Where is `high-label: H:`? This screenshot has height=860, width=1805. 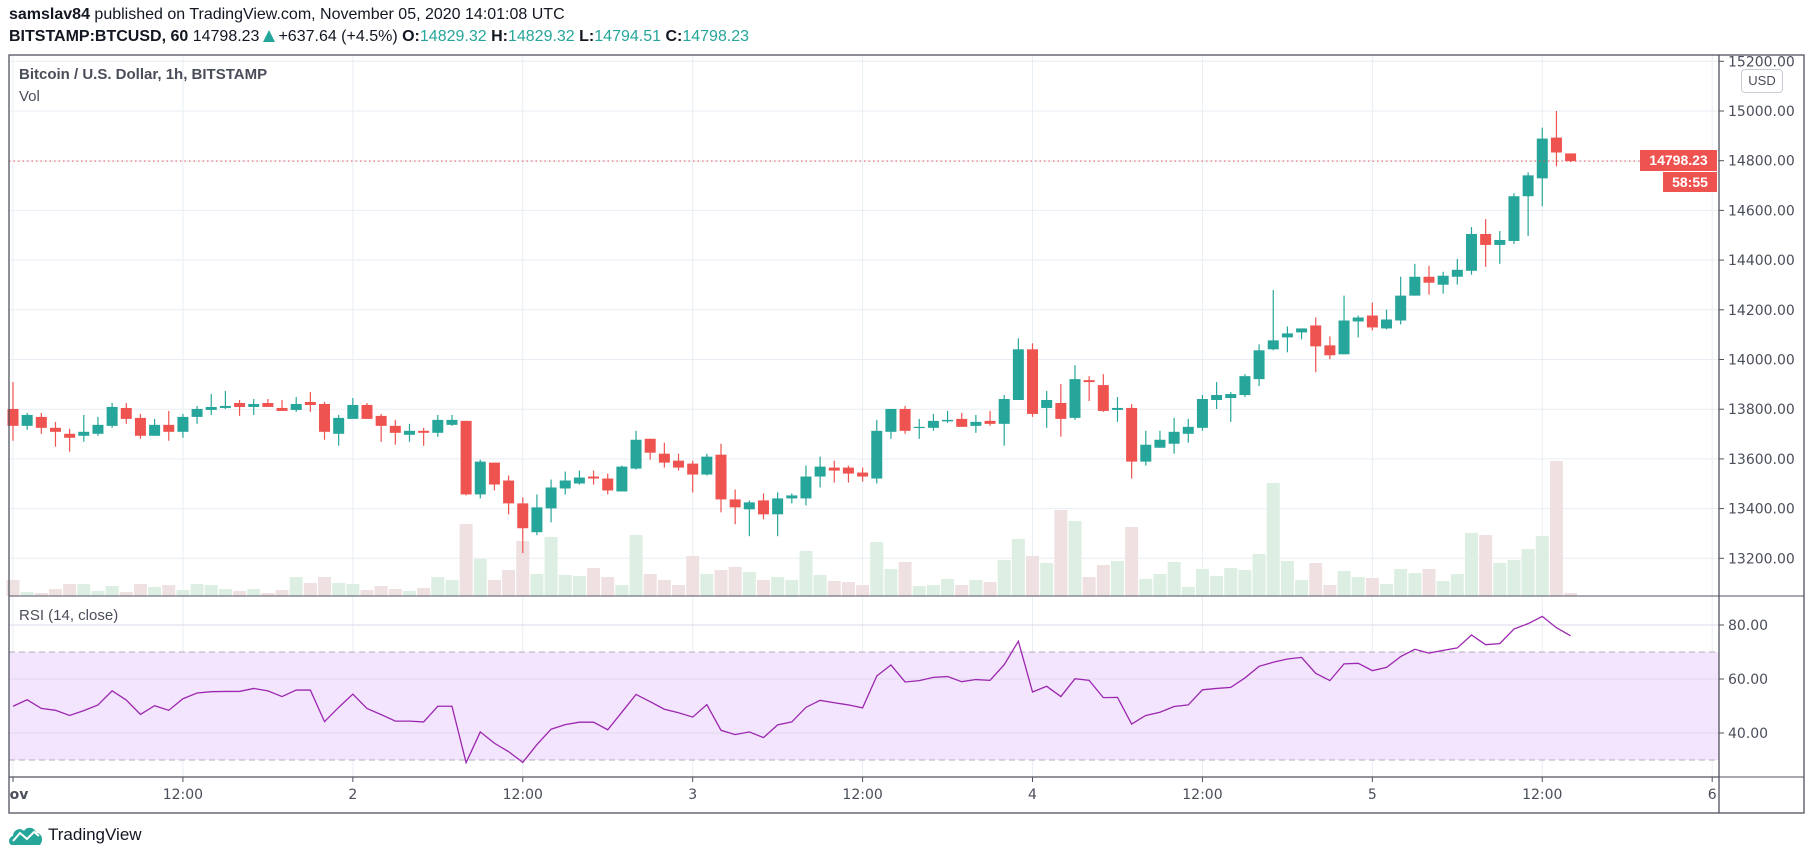
high-label: H: is located at coordinates (499, 36).